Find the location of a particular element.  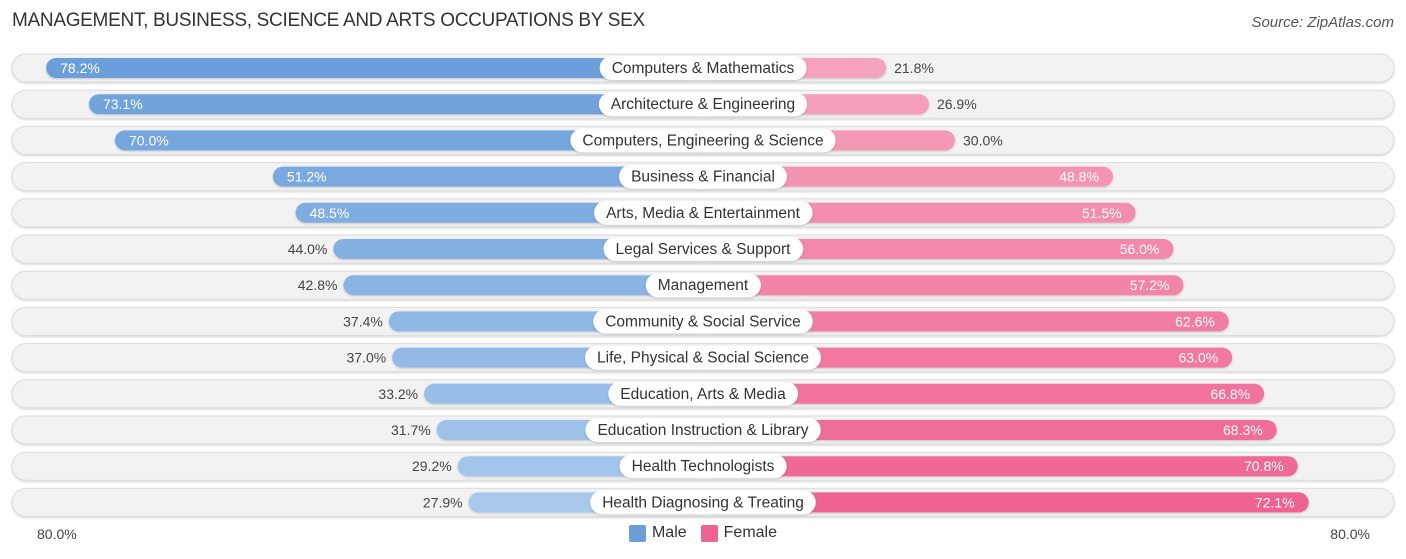

value-label-female: 30.0% is located at coordinates (983, 140).